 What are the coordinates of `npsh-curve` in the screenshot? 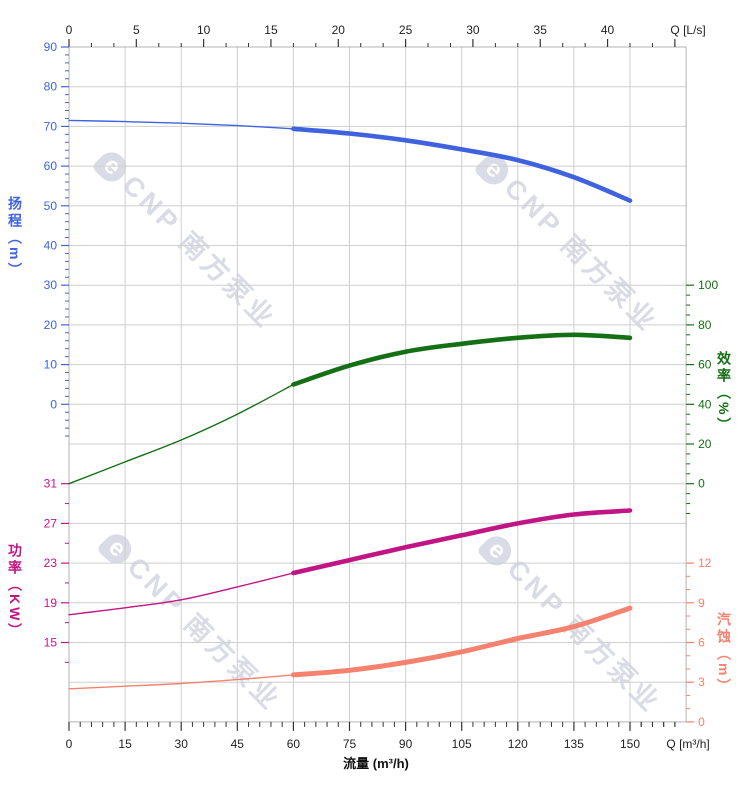 It's located at (461, 641).